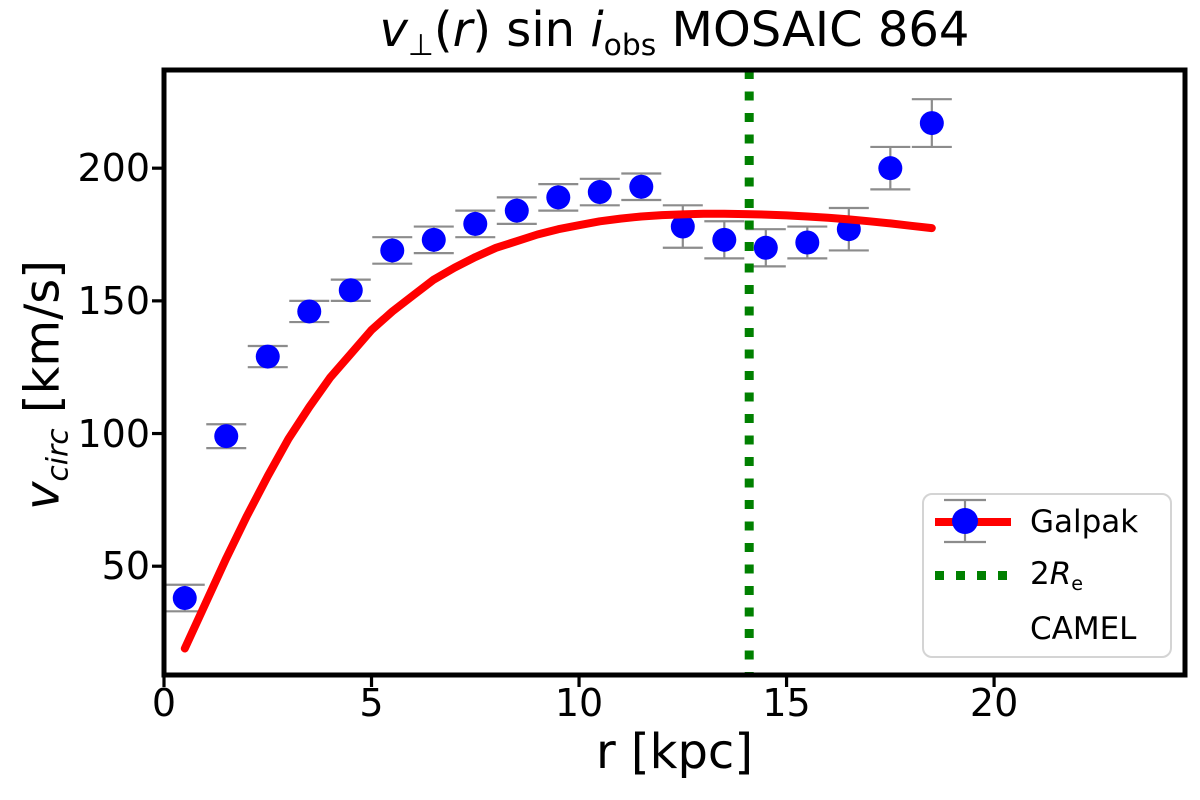 The height and width of the screenshot is (800, 1200). I want to click on y-tick-label: 100, so click(113, 433).